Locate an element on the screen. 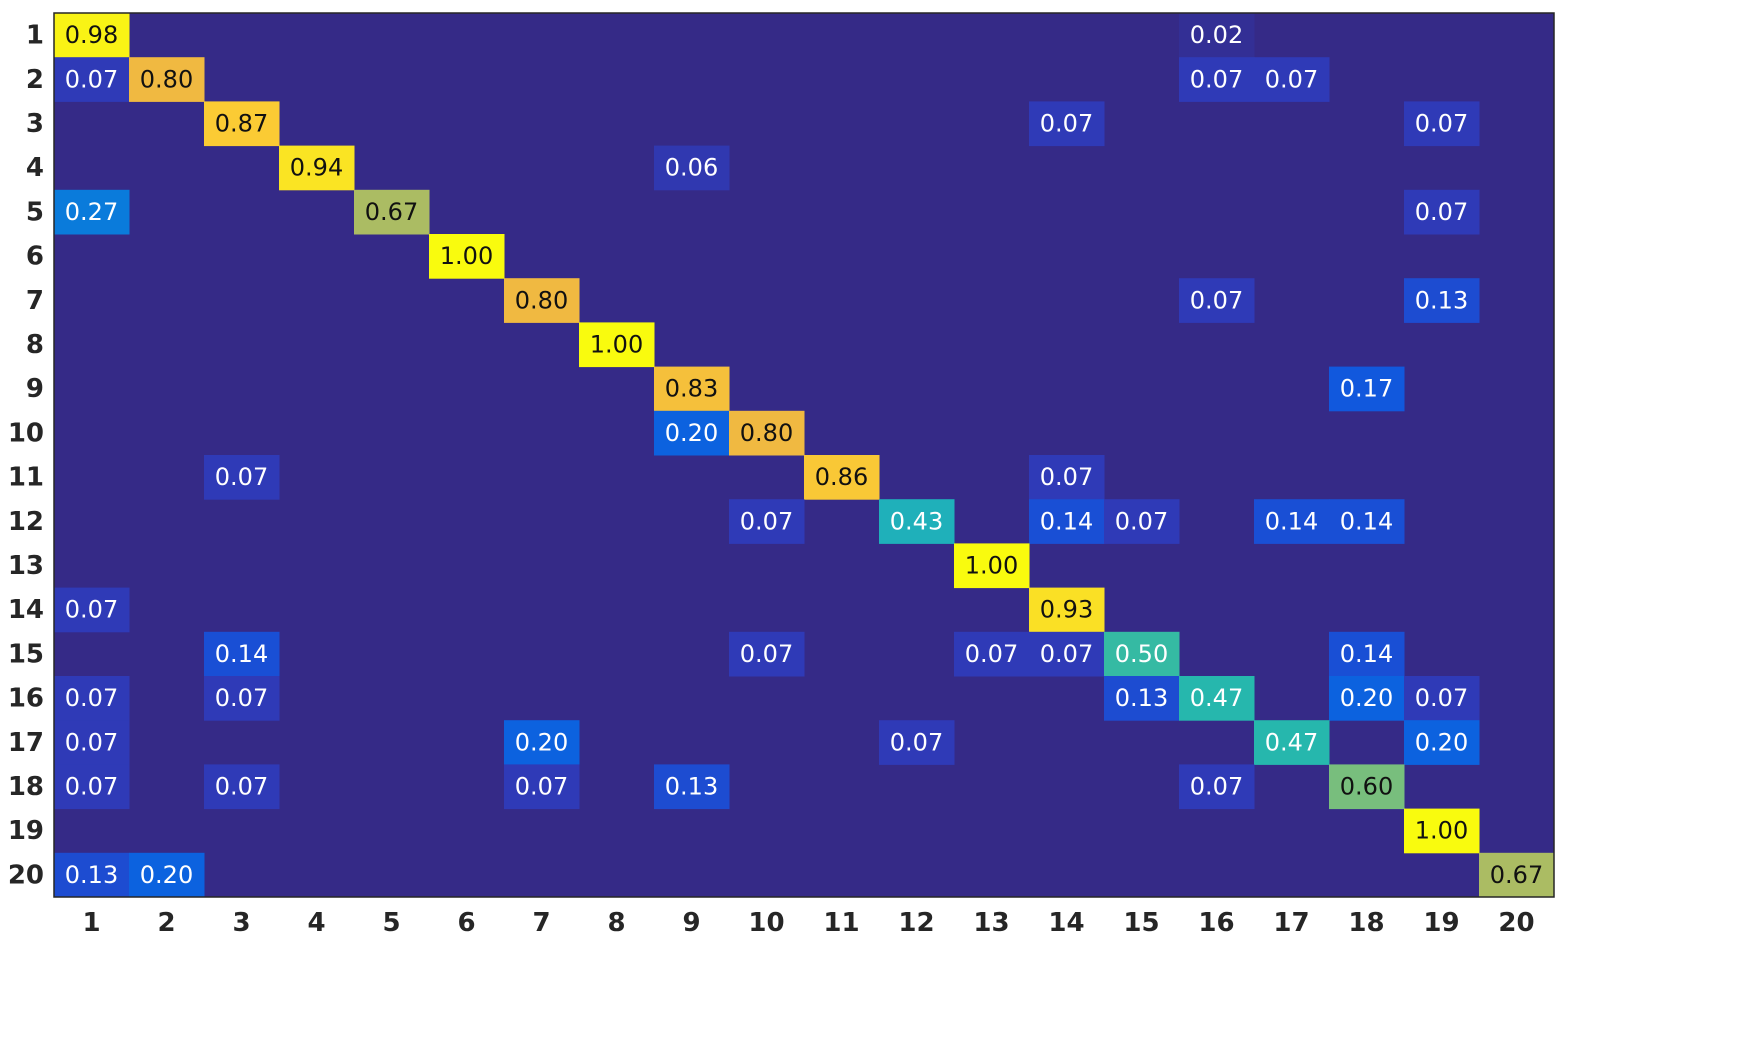  cell-value-label-r7-c19: 0.13 is located at coordinates (1441, 300).